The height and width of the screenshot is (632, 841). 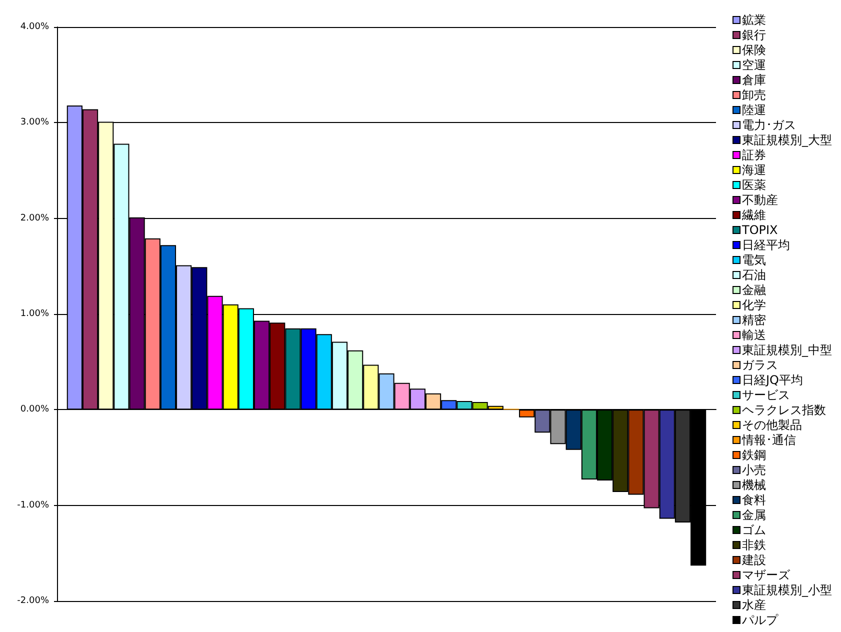 What do you see at coordinates (769, 125) in the screenshot?
I see `legend-label: 電力･ガス` at bounding box center [769, 125].